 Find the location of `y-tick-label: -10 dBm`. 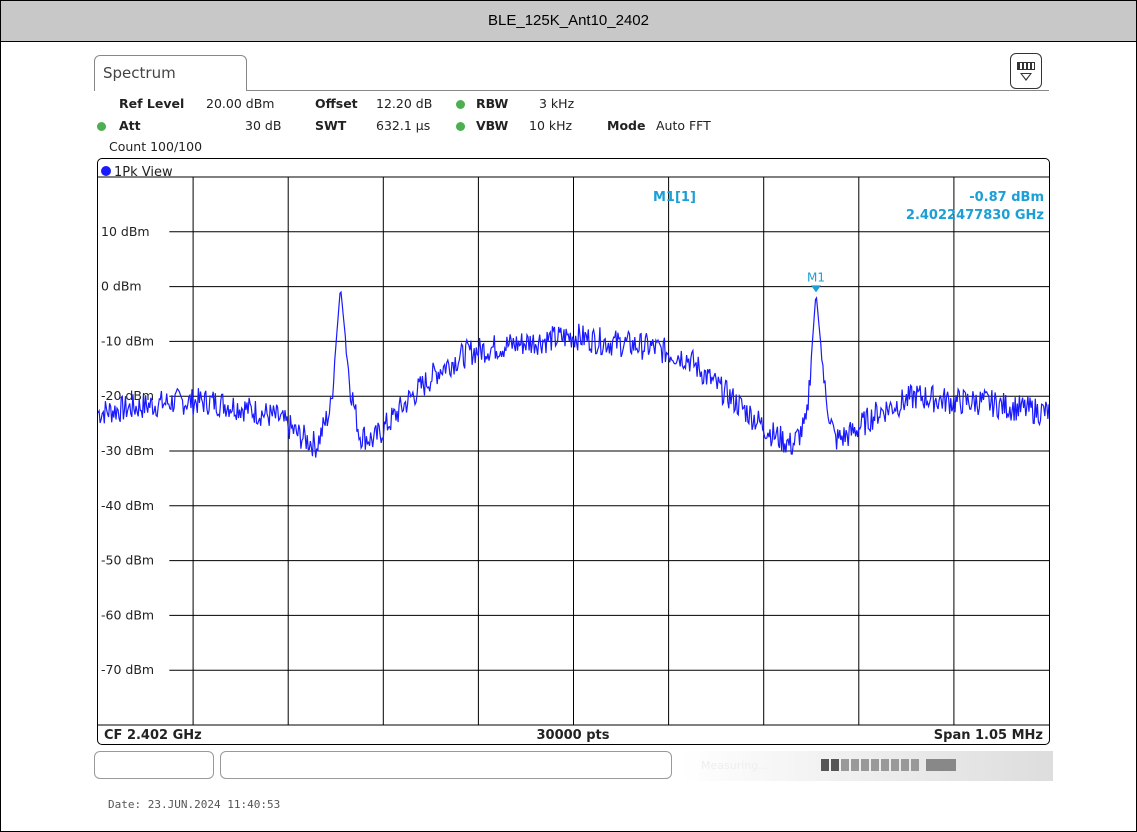

y-tick-label: -10 dBm is located at coordinates (127, 340).